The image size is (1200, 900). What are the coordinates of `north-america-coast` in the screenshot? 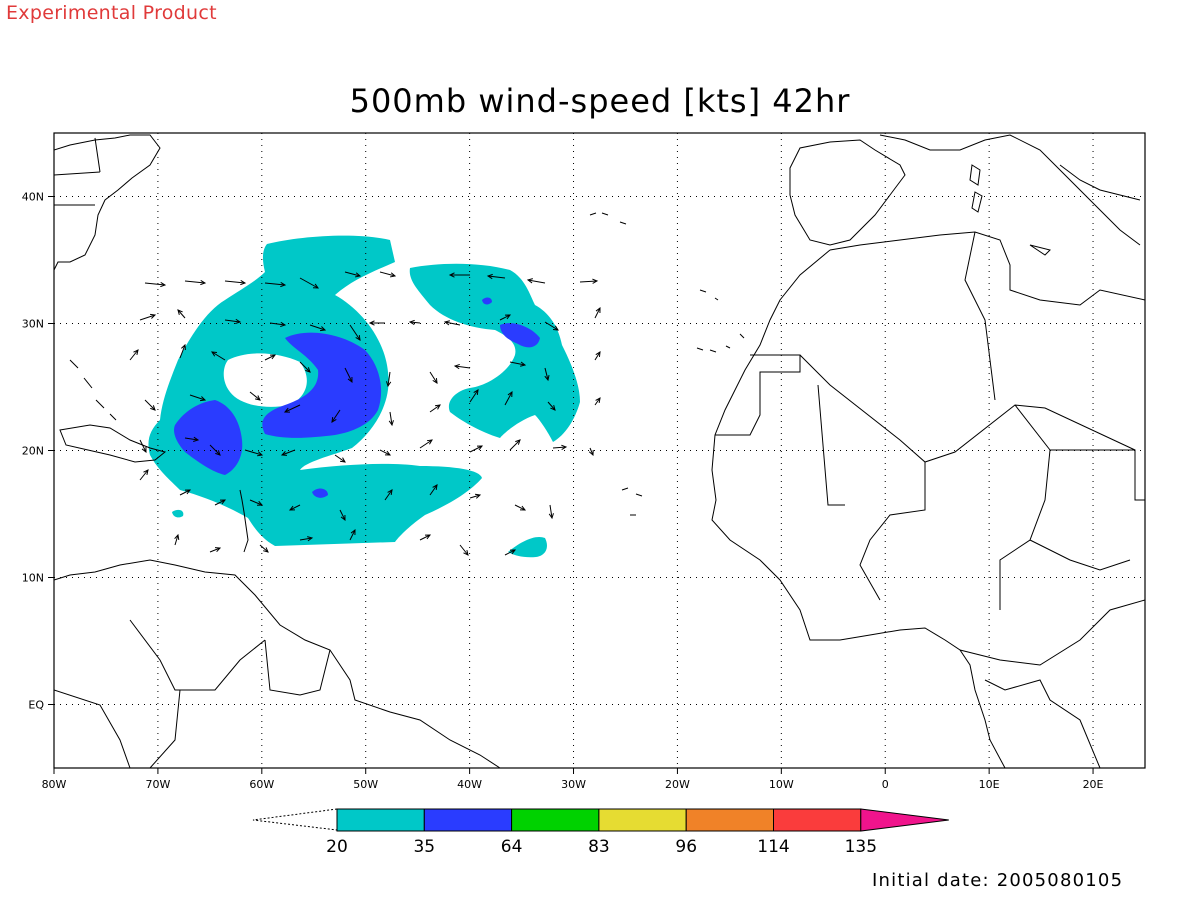 It's located at (107, 202).